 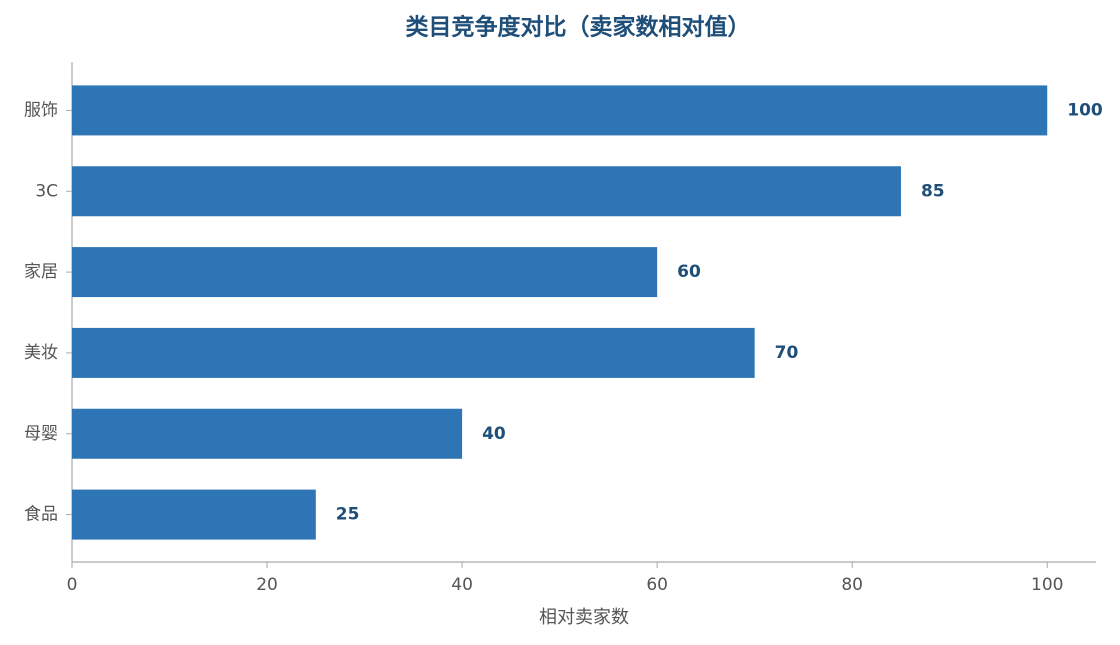 What do you see at coordinates (787, 353) in the screenshot?
I see `value-label: 70` at bounding box center [787, 353].